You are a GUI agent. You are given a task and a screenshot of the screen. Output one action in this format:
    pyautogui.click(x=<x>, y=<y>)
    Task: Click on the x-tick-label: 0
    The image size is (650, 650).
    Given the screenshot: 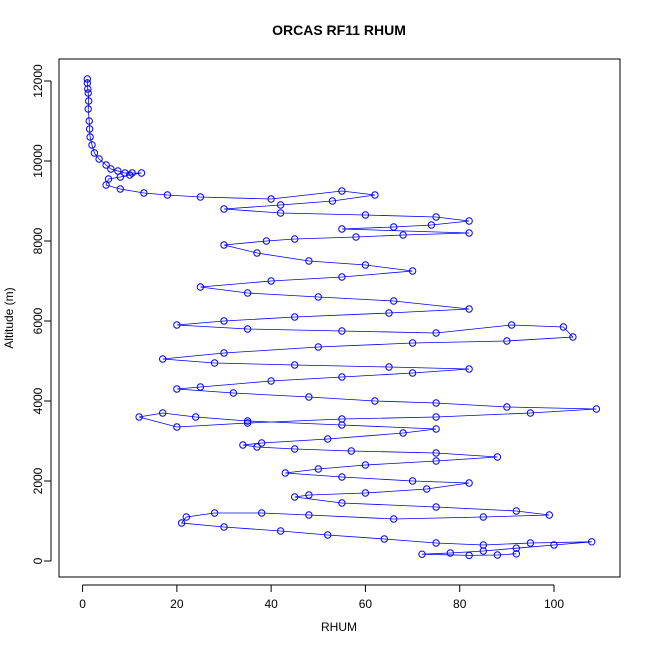 What is the action you would take?
    pyautogui.click(x=82, y=604)
    